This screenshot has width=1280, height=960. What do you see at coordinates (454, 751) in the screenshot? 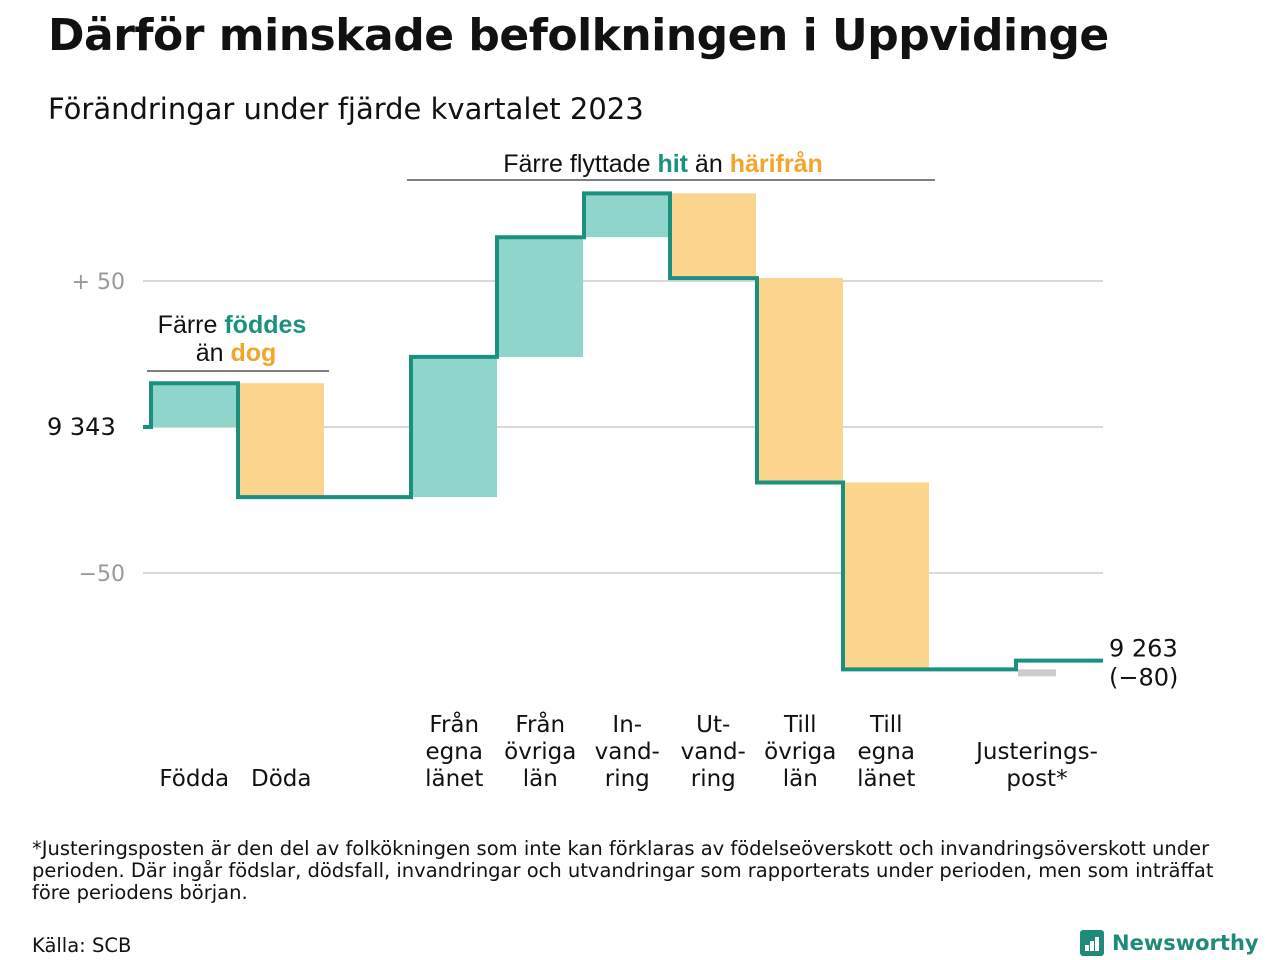
I see `x-tick-label: Från egna länet` at bounding box center [454, 751].